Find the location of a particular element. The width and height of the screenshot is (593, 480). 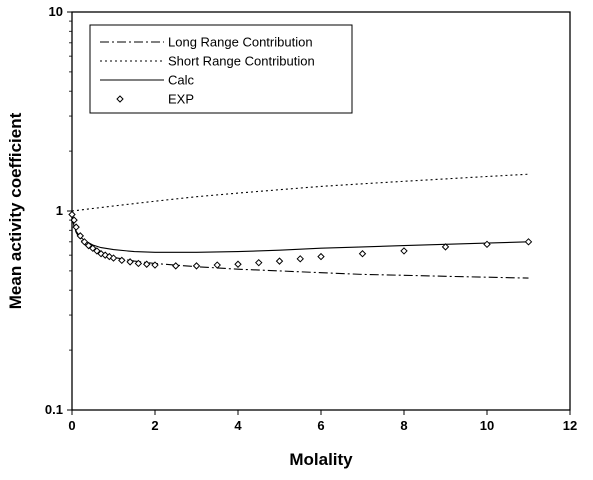

legend-box is located at coordinates (221, 69).